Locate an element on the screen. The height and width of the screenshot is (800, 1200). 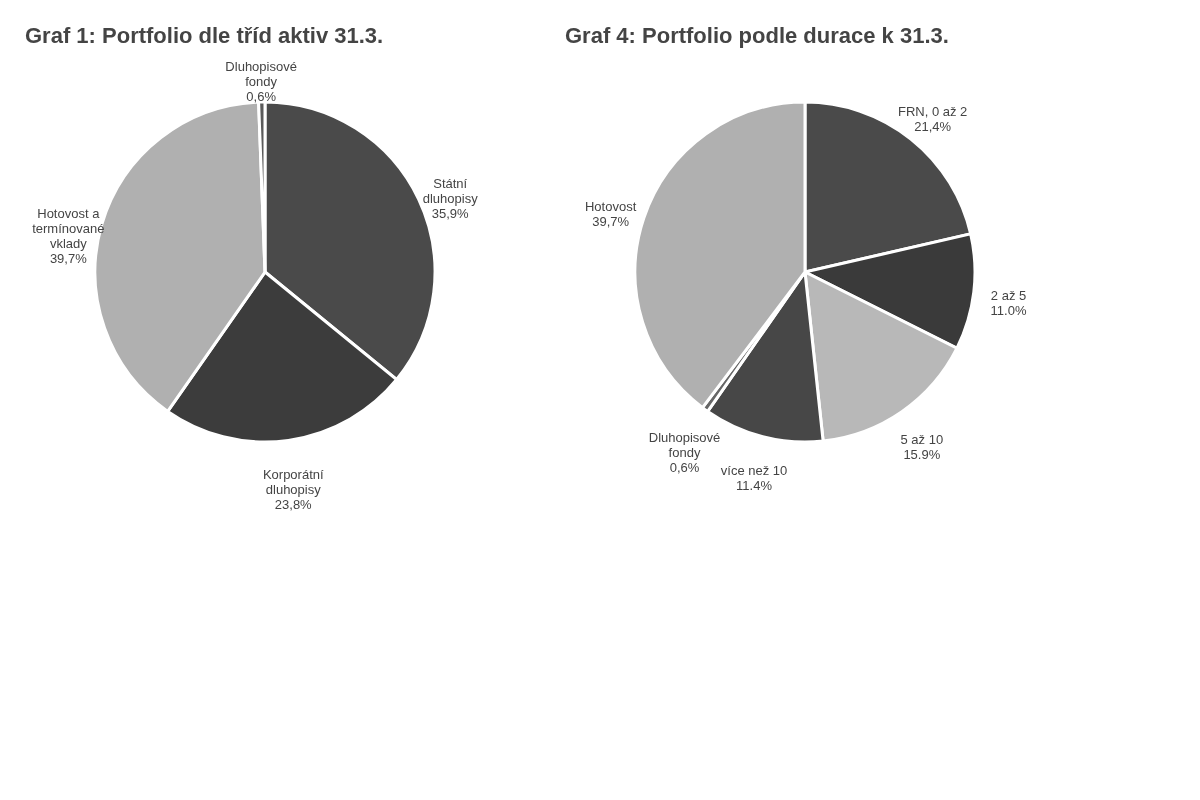
data-label: 11.0% is located at coordinates (1008, 311).